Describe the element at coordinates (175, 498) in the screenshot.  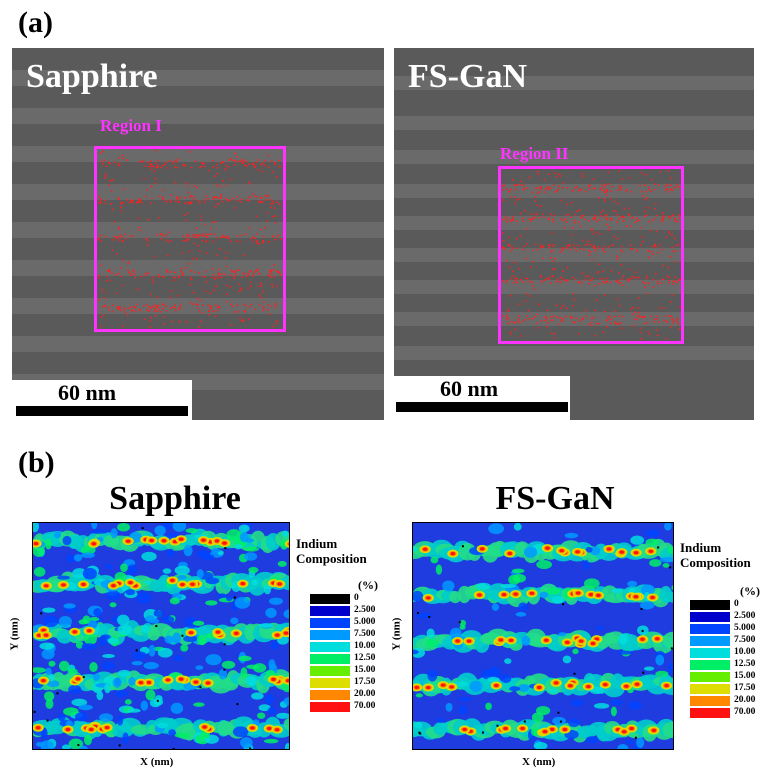
I see `map-title-sapphire: Sapphire` at that location.